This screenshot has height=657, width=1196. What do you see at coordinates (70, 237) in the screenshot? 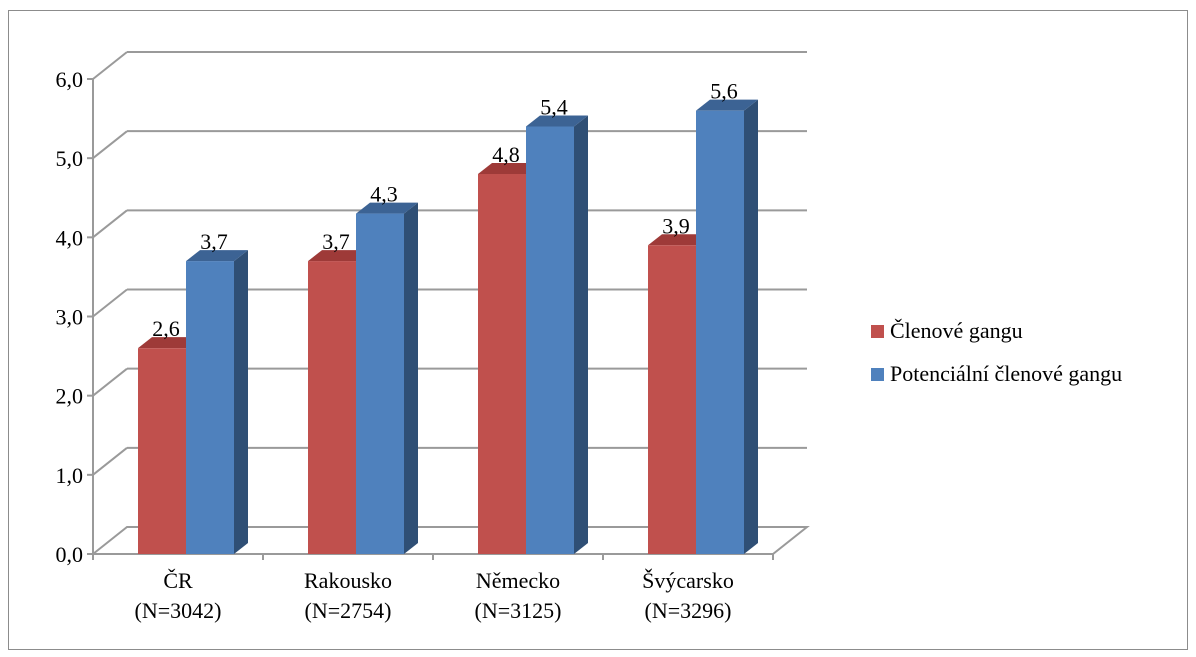
I see `y-tick-label: 4,0` at bounding box center [70, 237].